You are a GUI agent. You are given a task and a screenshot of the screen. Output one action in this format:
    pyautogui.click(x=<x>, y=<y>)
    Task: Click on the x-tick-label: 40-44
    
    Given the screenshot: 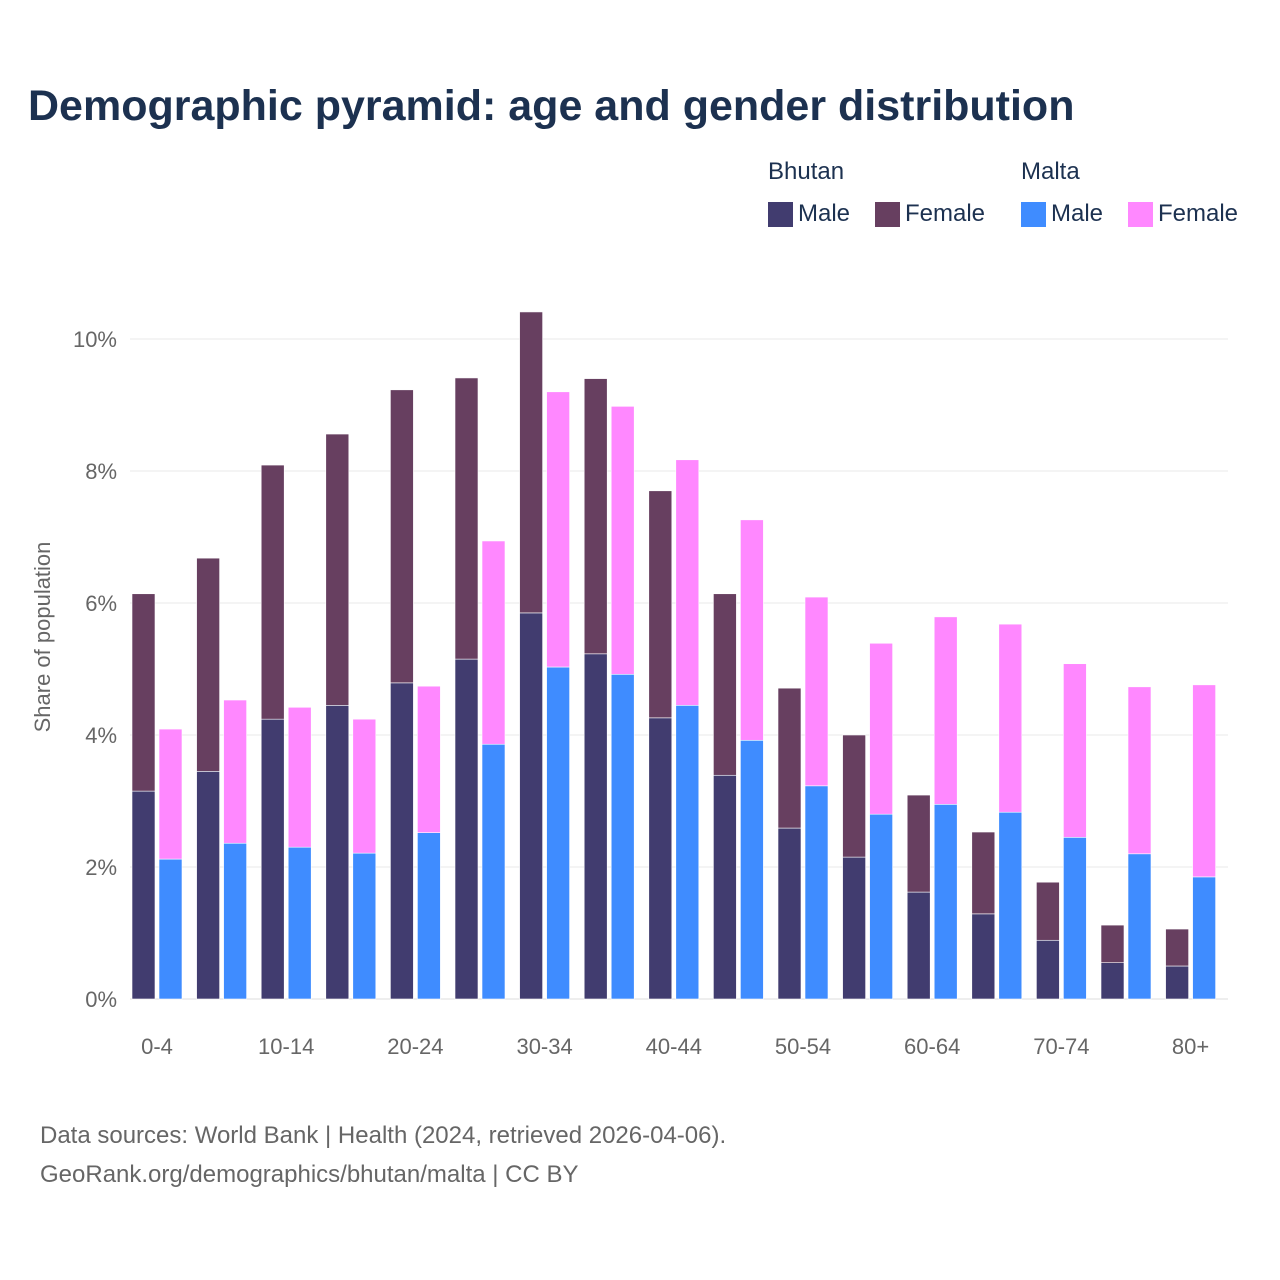 What is the action you would take?
    pyautogui.click(x=674, y=1046)
    